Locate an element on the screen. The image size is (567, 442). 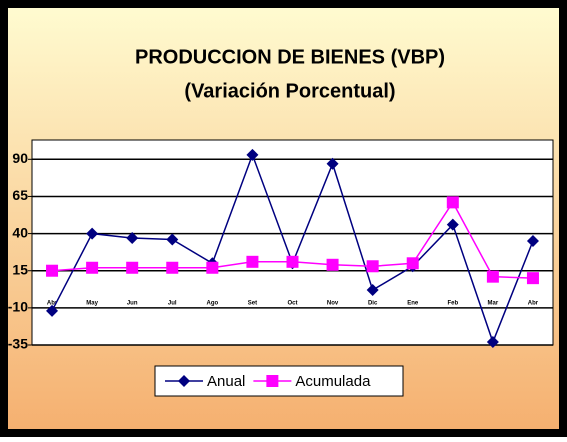
y-tick-label: -10 is located at coordinates (18, 307).